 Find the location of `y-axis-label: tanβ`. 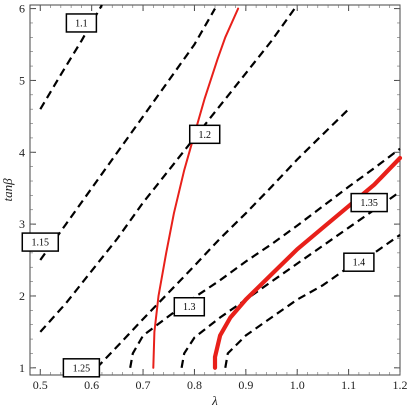

y-axis-label: tanβ is located at coordinates (7, 190).